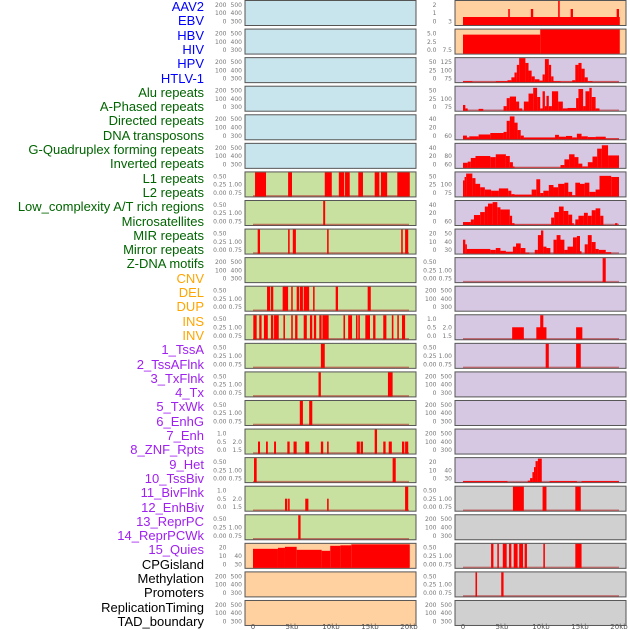 The image size is (630, 630). Describe the element at coordinates (432, 50) in the screenshot. I see `y-tick-label: 0.0` at that location.